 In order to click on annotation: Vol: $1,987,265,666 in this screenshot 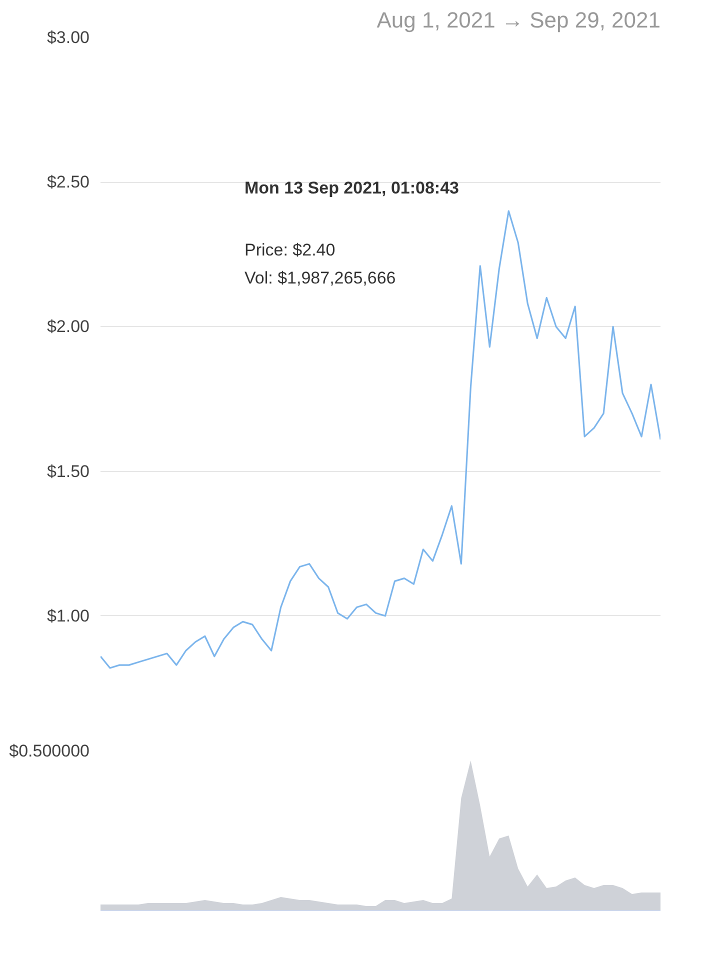, I will do `click(320, 278)`.